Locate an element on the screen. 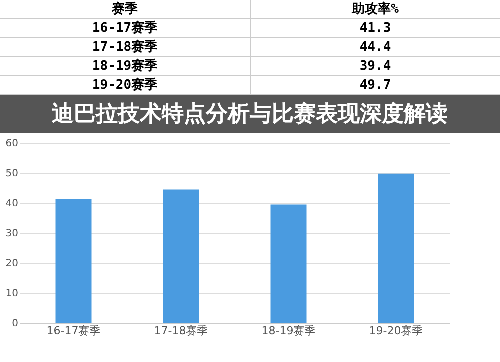 The height and width of the screenshot is (362, 500). y-tick-label: 20 is located at coordinates (12, 264).